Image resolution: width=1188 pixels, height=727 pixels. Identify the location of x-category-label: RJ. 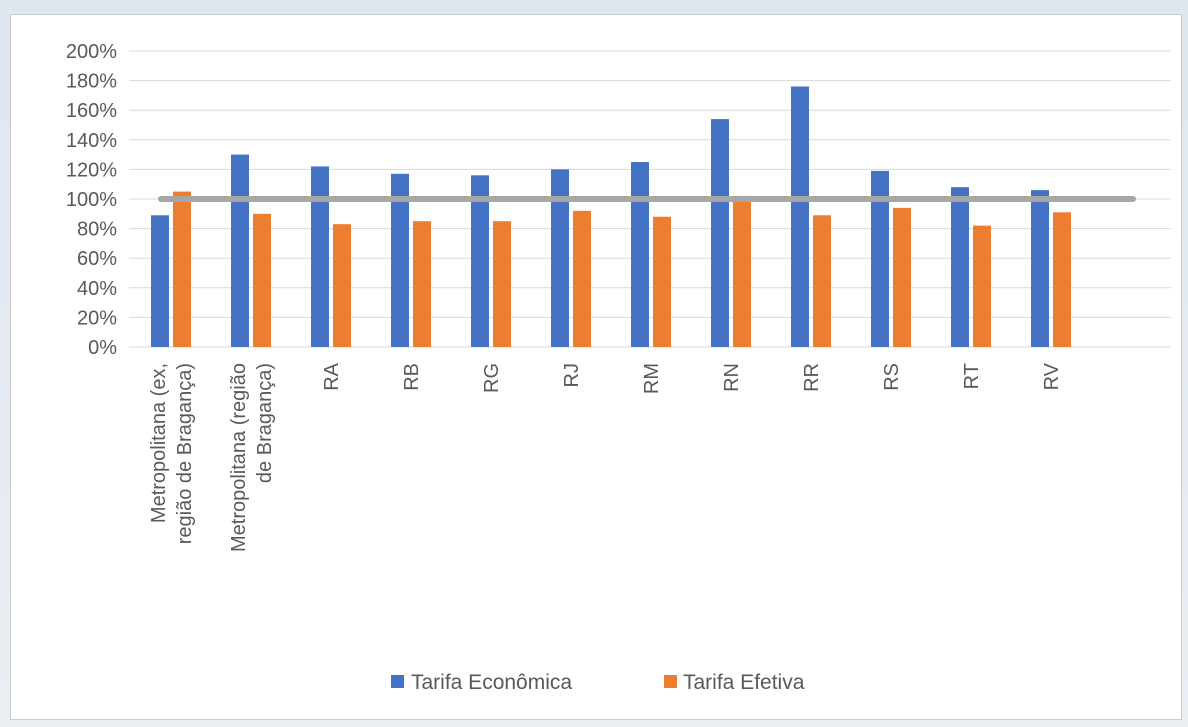
(572, 375).